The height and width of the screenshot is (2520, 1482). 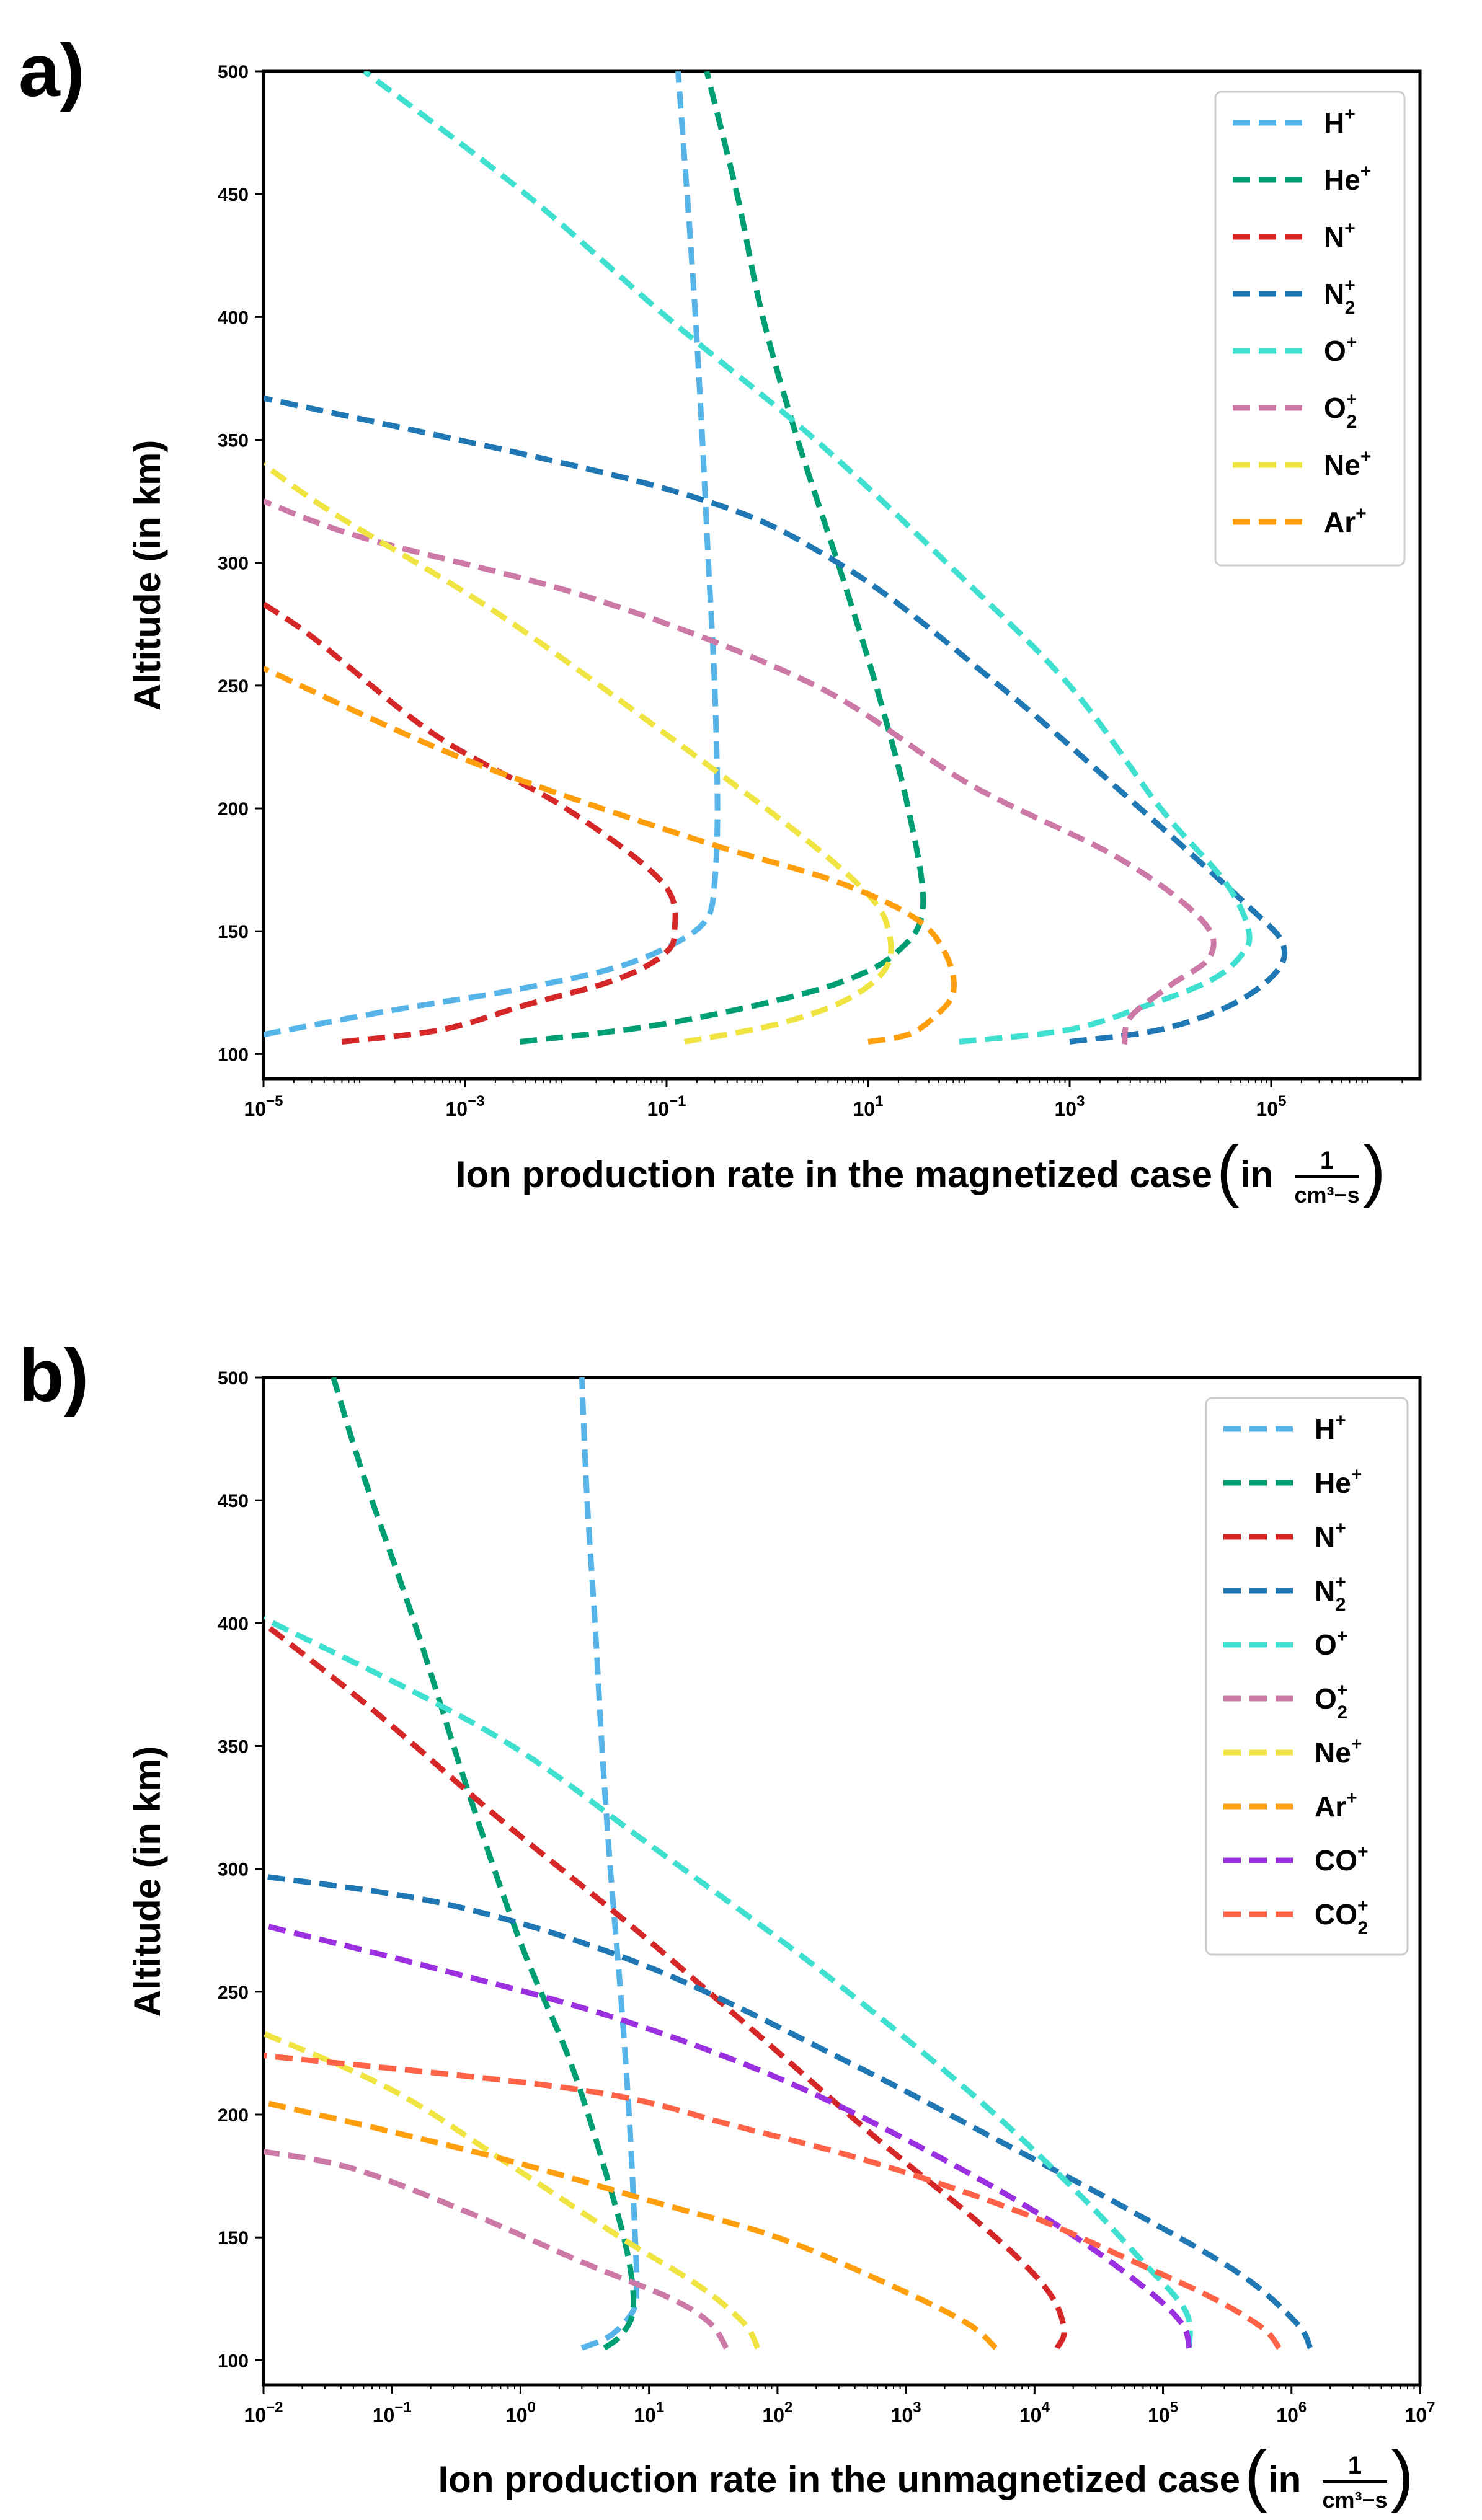 I want to click on xtick-exponent: 5, so click(x=1174, y=2407).